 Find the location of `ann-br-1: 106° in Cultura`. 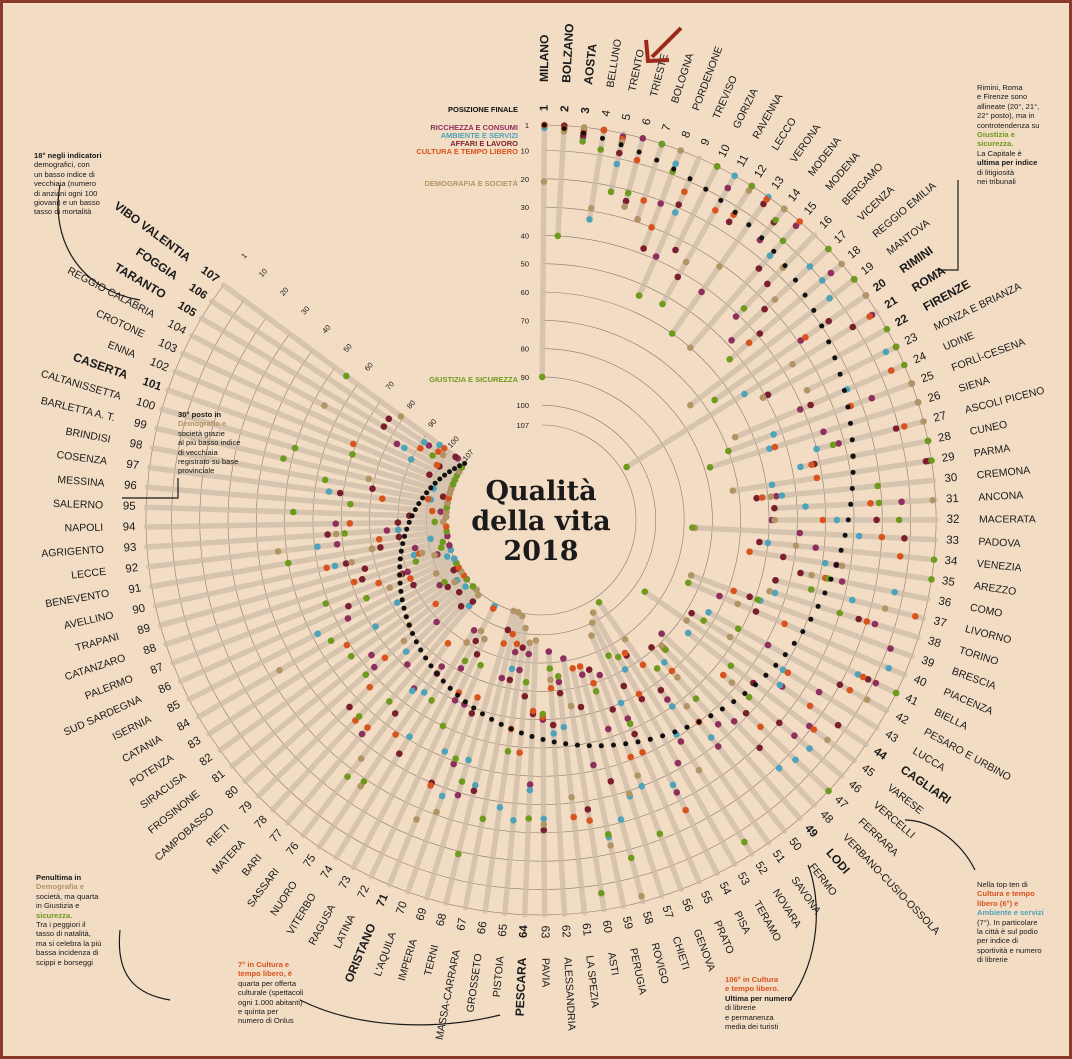

ann-br-1: 106° in Cultura is located at coordinates (752, 979).